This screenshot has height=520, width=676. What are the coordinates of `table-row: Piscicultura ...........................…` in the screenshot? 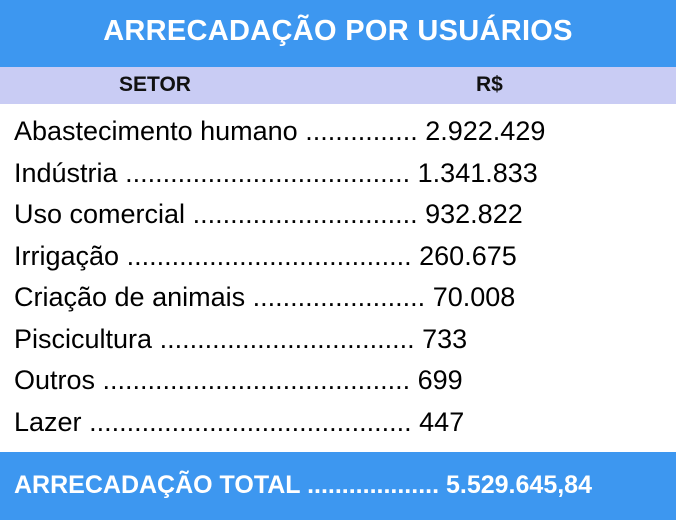 It's located at (339, 340).